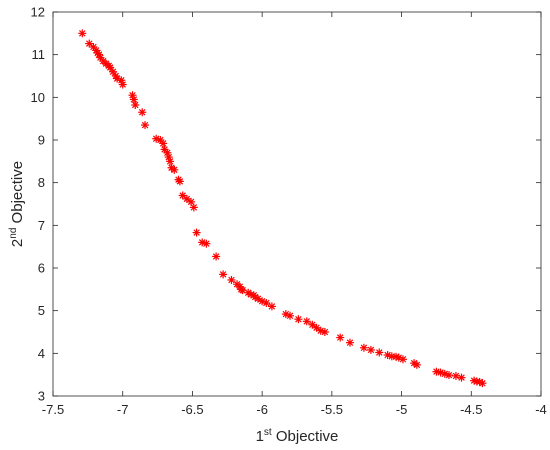 Image resolution: width=550 pixels, height=450 pixels. I want to click on y-tick-label: 9, so click(41, 140).